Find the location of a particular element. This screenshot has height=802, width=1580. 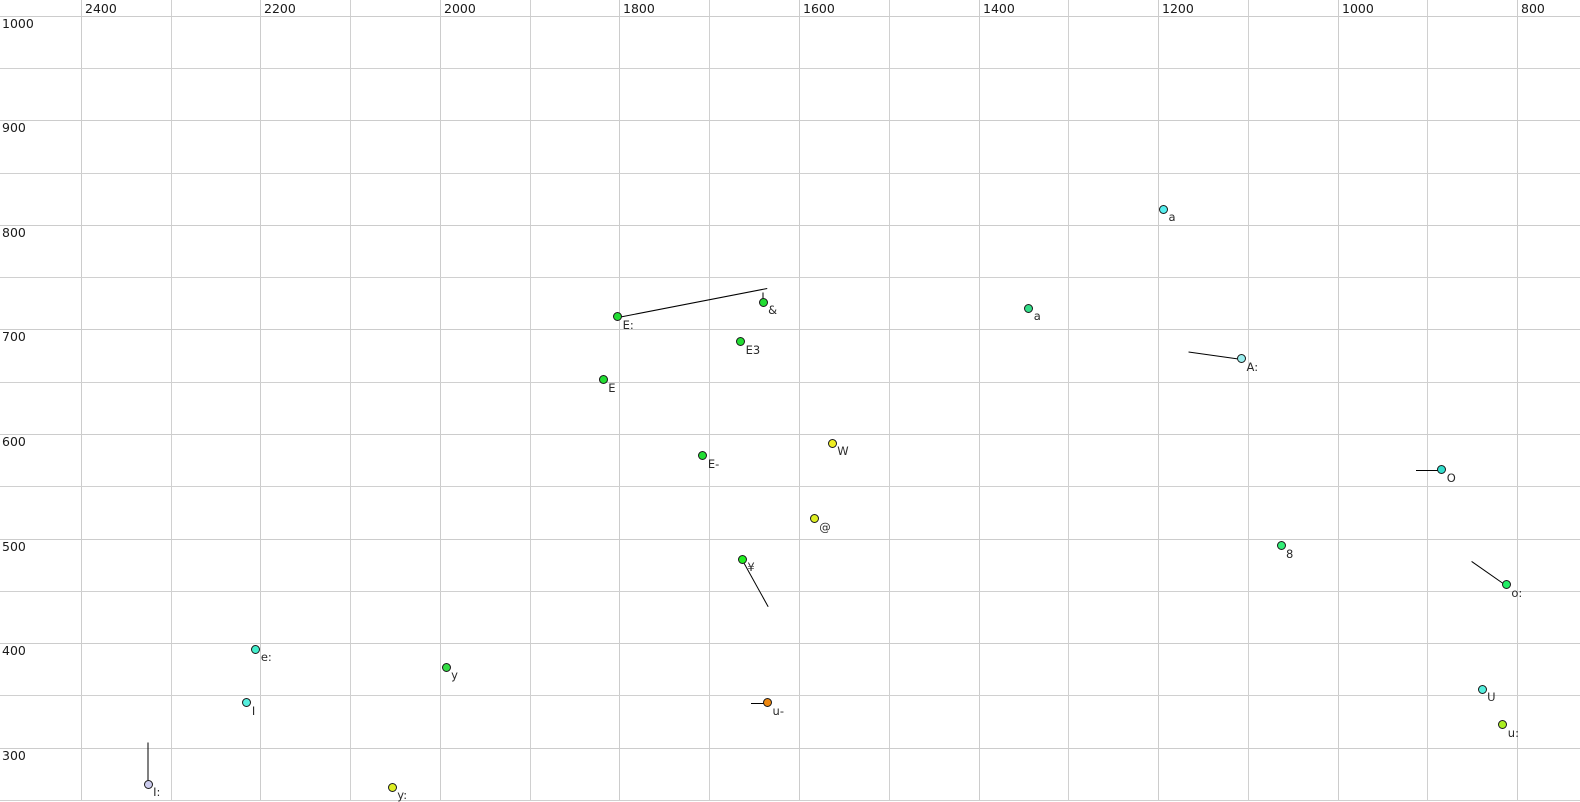

data-point-label: e: is located at coordinates (266, 657).